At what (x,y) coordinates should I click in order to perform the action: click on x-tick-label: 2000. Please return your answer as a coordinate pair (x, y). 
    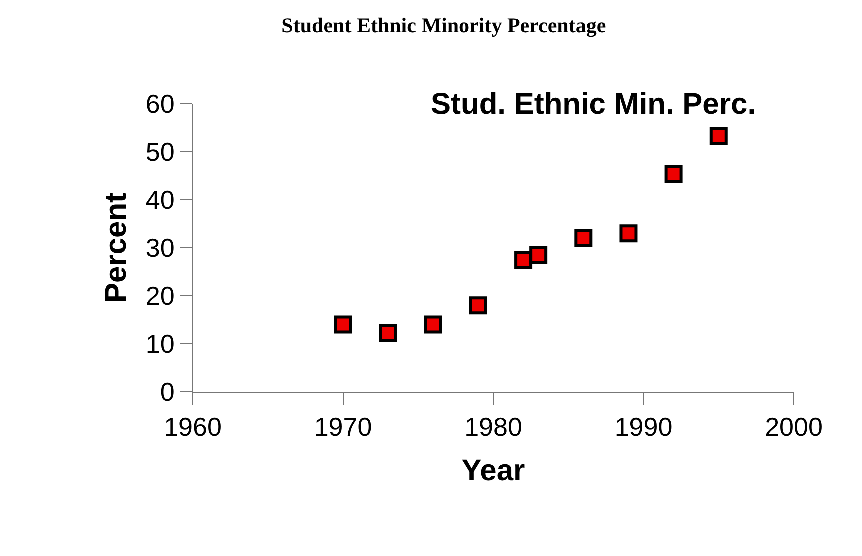
    Looking at the image, I should click on (794, 427).